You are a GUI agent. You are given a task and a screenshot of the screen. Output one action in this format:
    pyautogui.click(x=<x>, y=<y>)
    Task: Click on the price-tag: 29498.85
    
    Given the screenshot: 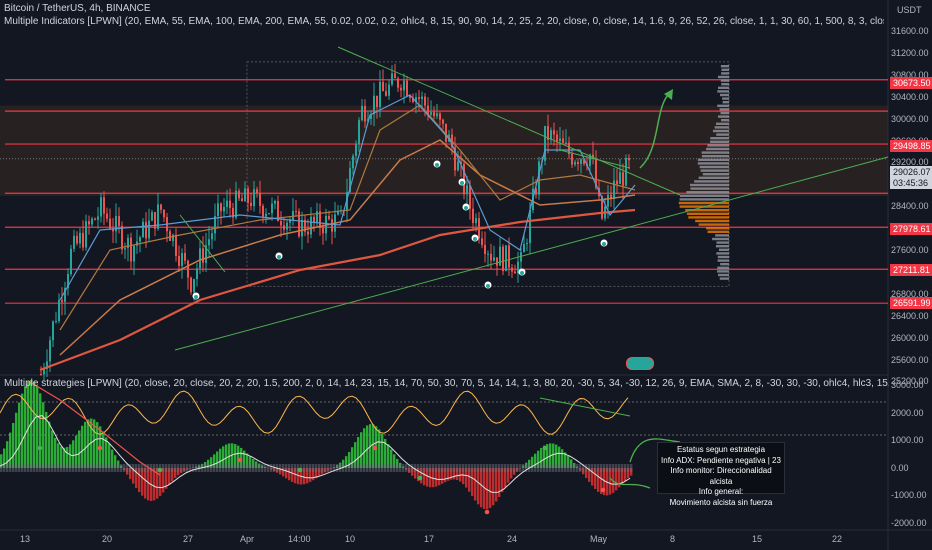 What is the action you would take?
    pyautogui.click(x=911, y=146)
    